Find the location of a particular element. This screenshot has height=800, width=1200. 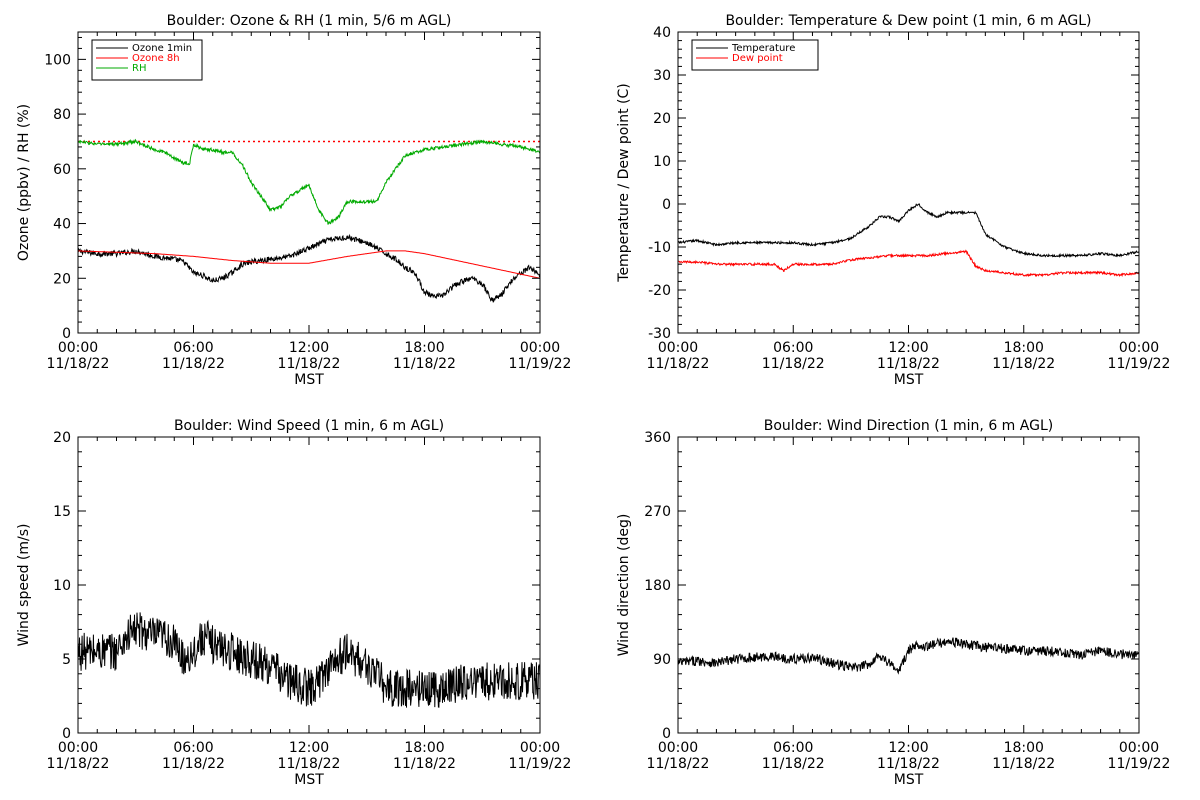

legend-label: Ozone 8h is located at coordinates (156, 58).